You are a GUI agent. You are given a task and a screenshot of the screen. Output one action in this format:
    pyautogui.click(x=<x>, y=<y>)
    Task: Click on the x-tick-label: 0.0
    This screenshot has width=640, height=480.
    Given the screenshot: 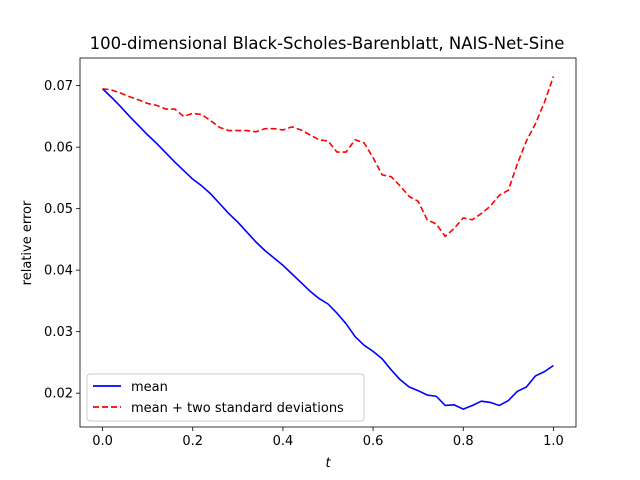 What is the action you would take?
    pyautogui.click(x=102, y=441)
    